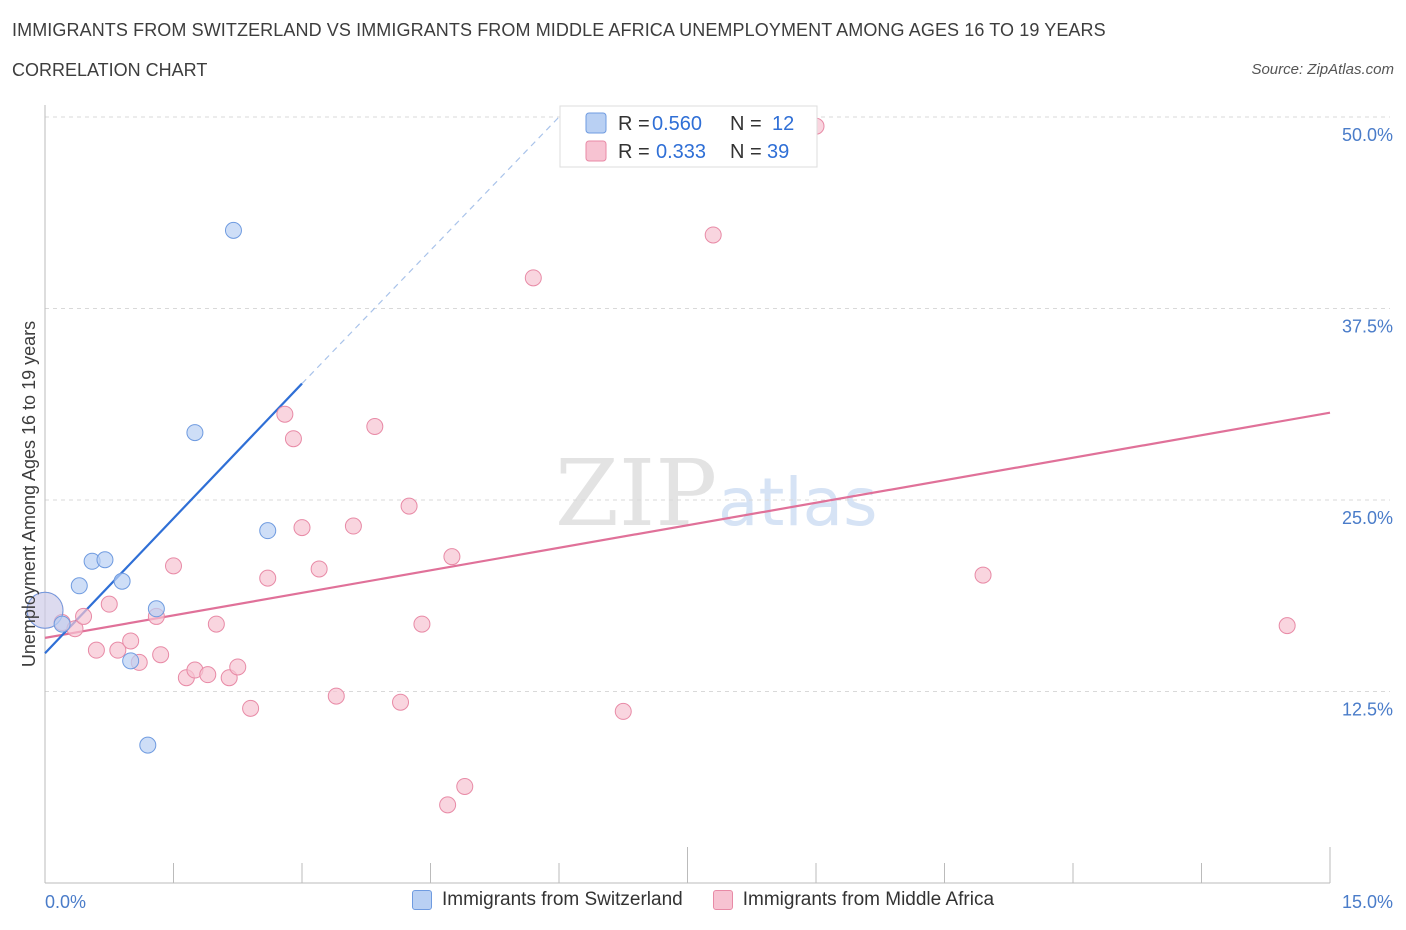  Describe the element at coordinates (677, 124) in the screenshot. I see `legend-r-value: 0.560` at that location.